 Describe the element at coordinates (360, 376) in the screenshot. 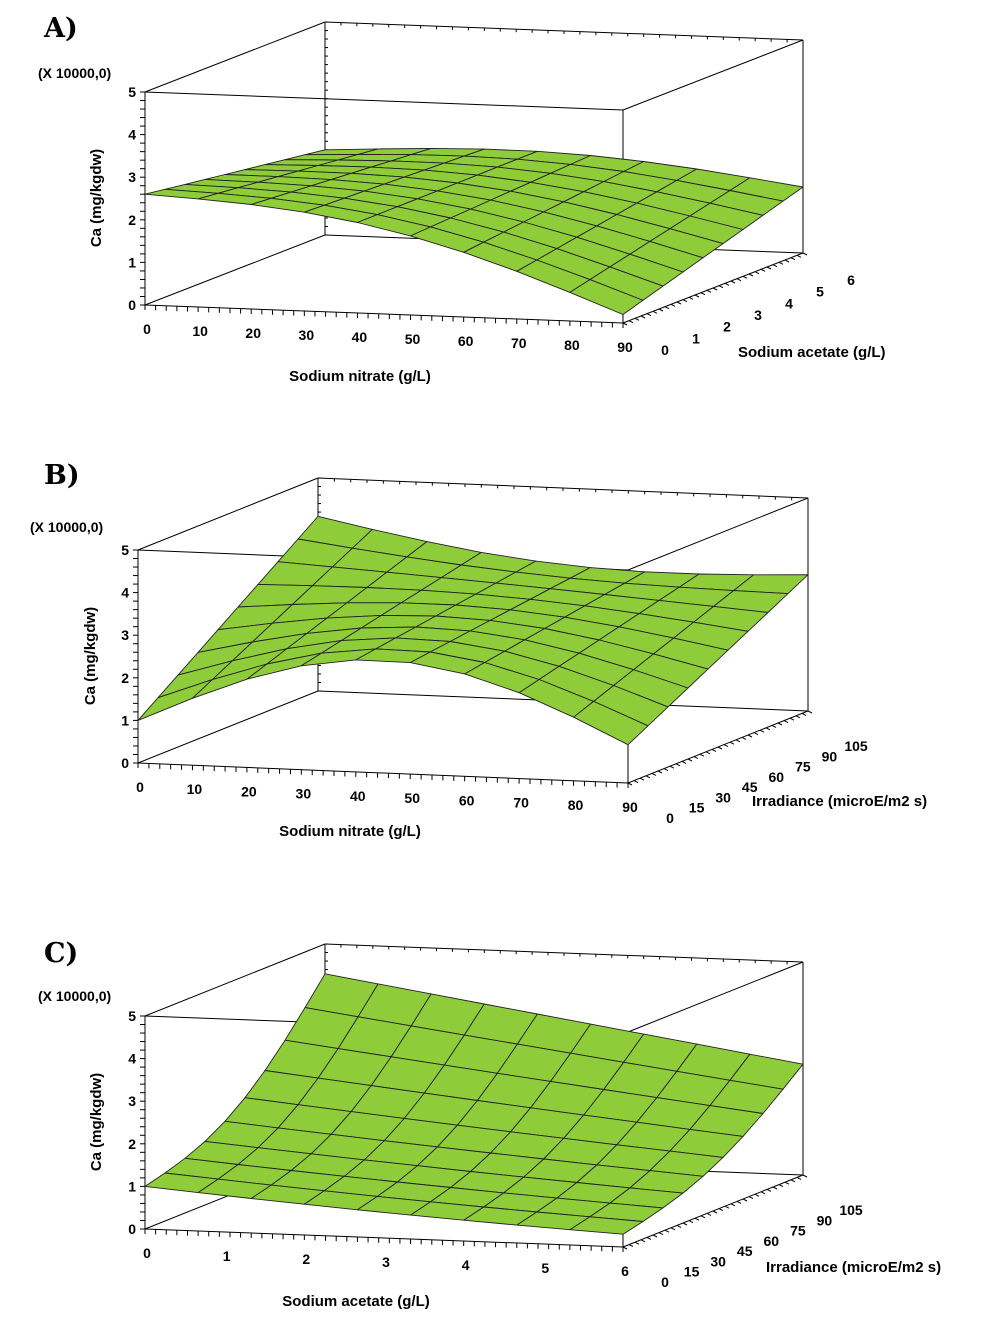

I see `panel-a-x-axis-label: Sodium nitrate (g/L)` at that location.